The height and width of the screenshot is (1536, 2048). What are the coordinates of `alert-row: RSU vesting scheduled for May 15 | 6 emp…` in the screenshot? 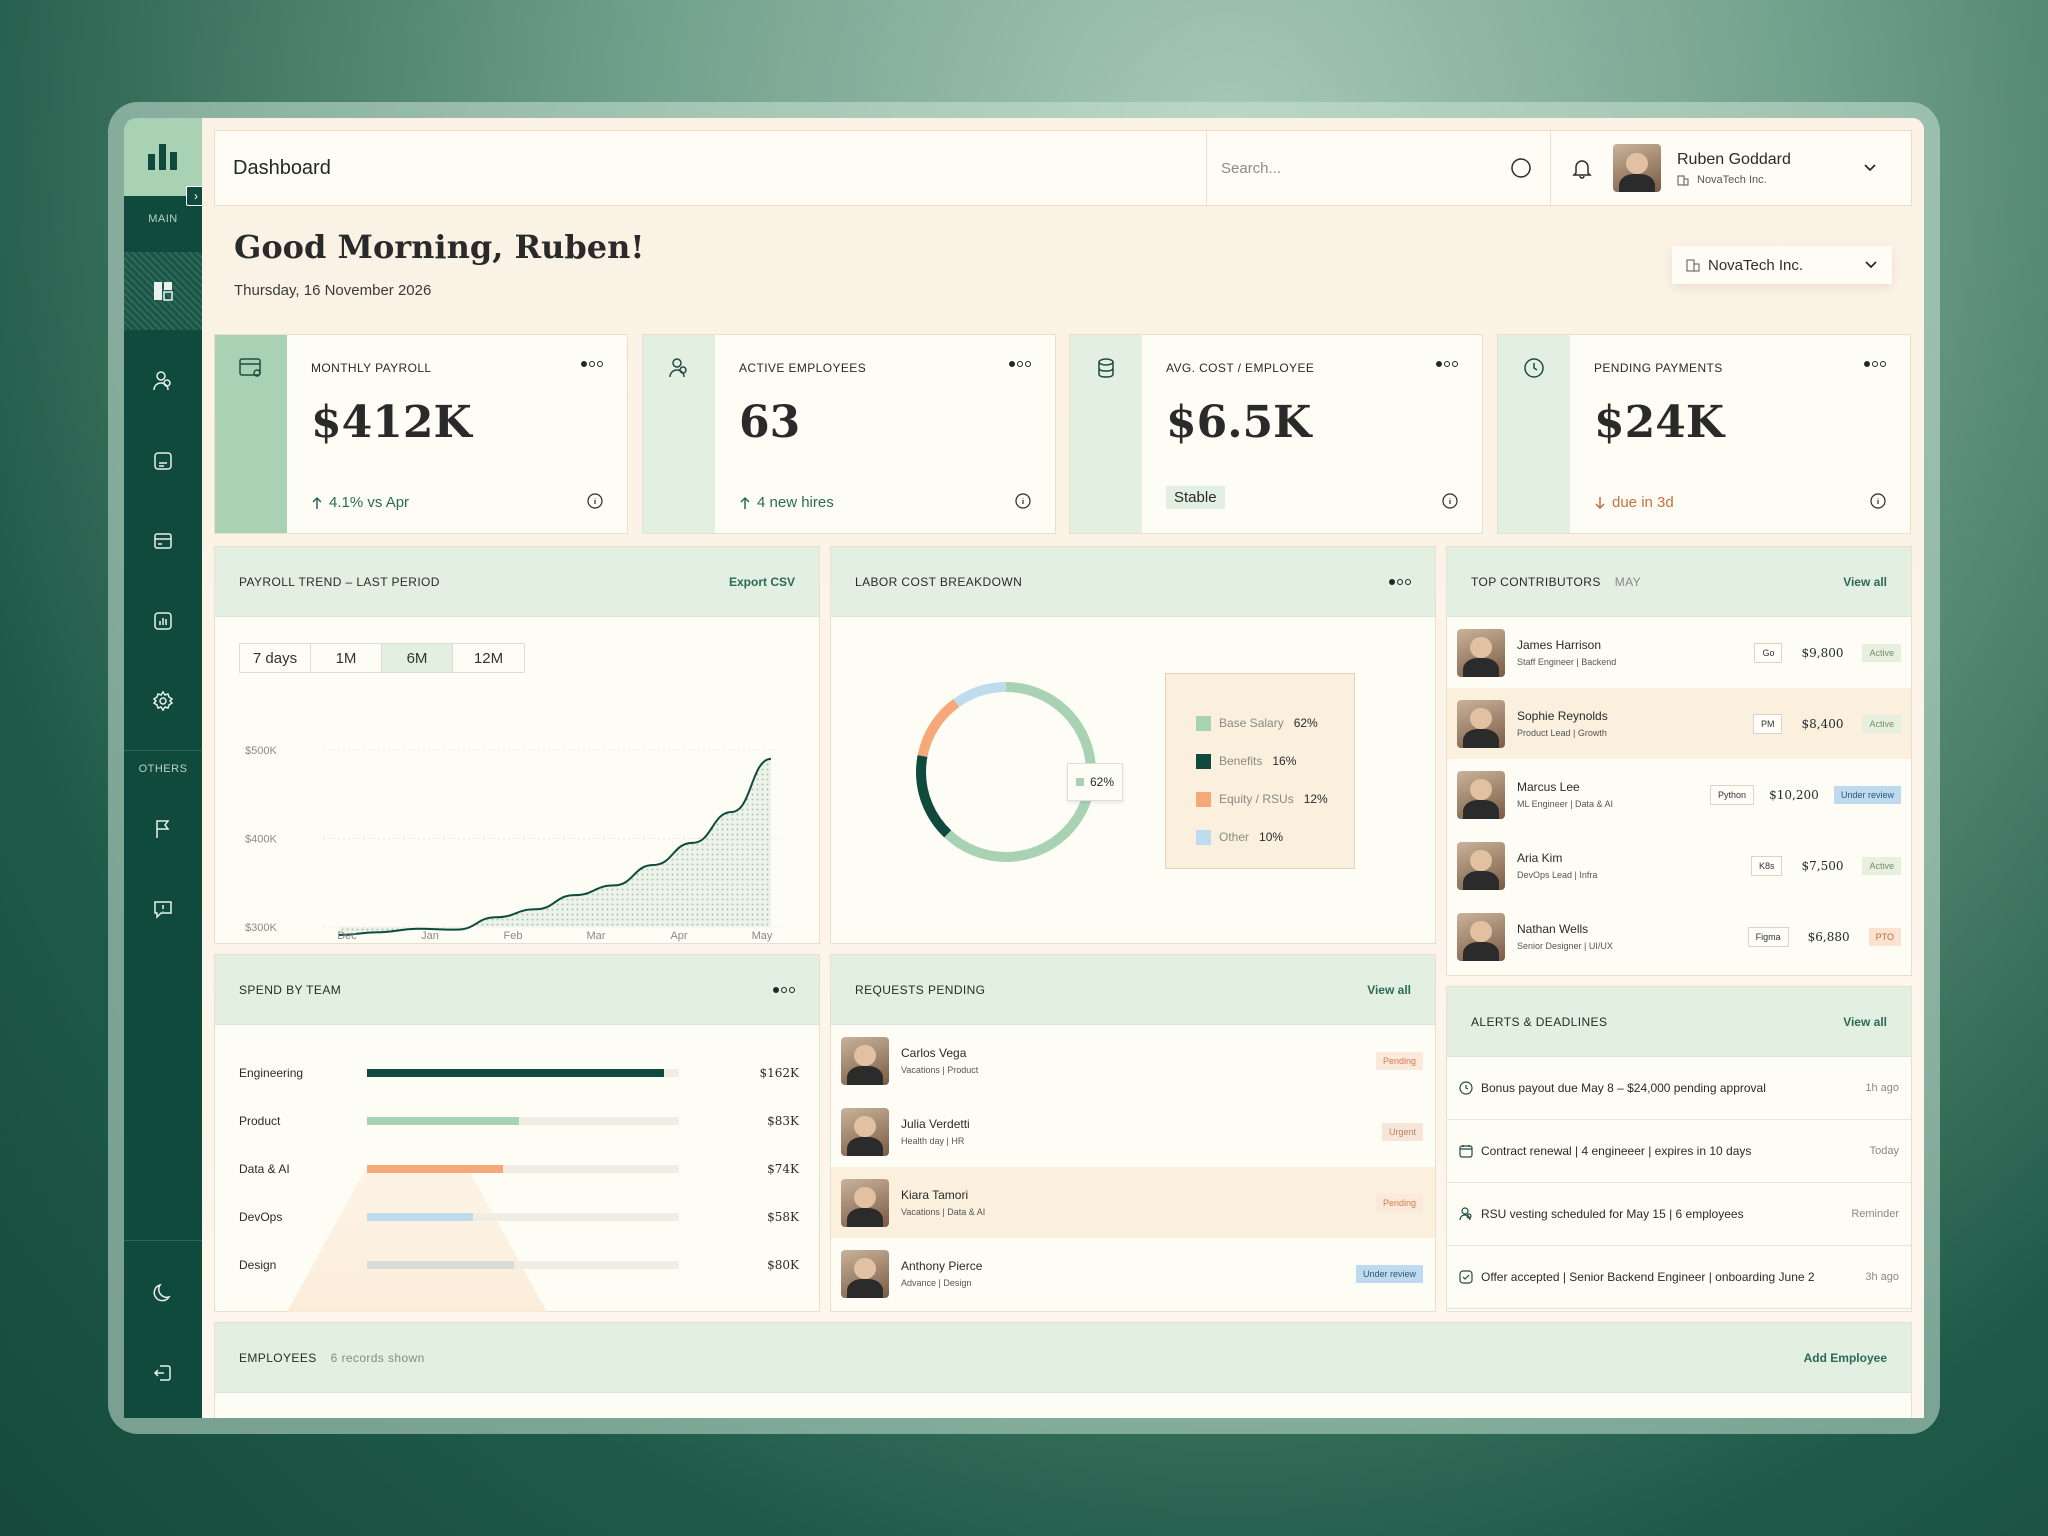 It's located at (1679, 1214).